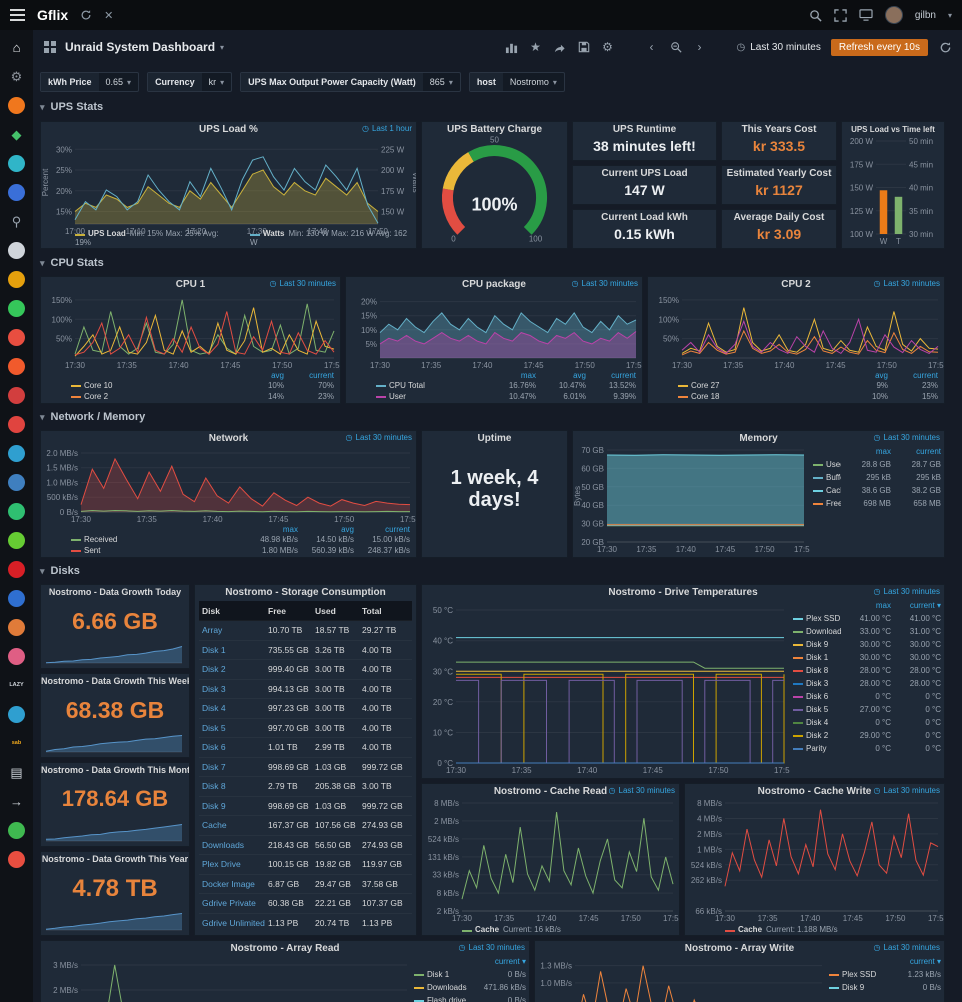 The height and width of the screenshot is (1002, 962). Describe the element at coordinates (305, 845) in the screenshot. I see `table-row: Downloads 218.43 GB 56.50 GB 274.93 GB` at that location.